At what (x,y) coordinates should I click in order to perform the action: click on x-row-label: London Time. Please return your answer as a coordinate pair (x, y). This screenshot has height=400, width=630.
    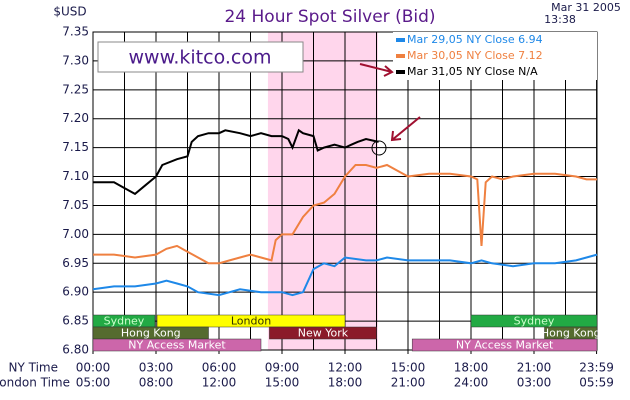
    Looking at the image, I should click on (35, 383).